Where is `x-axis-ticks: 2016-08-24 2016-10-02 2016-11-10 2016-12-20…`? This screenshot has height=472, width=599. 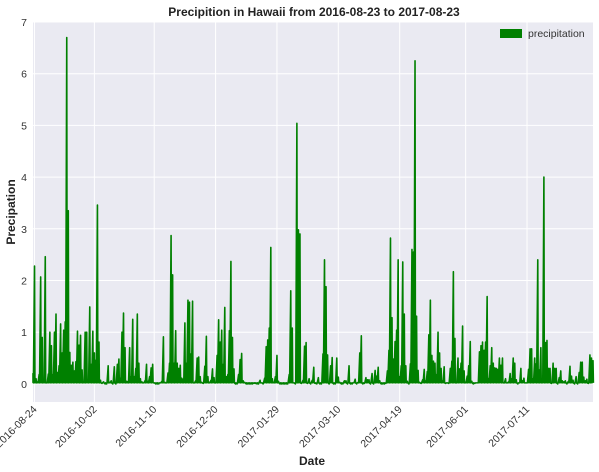
x-axis-ticks: 2016-08-24 2016-10-02 2016-11-10 2016-12-20… is located at coordinates (266, 427).